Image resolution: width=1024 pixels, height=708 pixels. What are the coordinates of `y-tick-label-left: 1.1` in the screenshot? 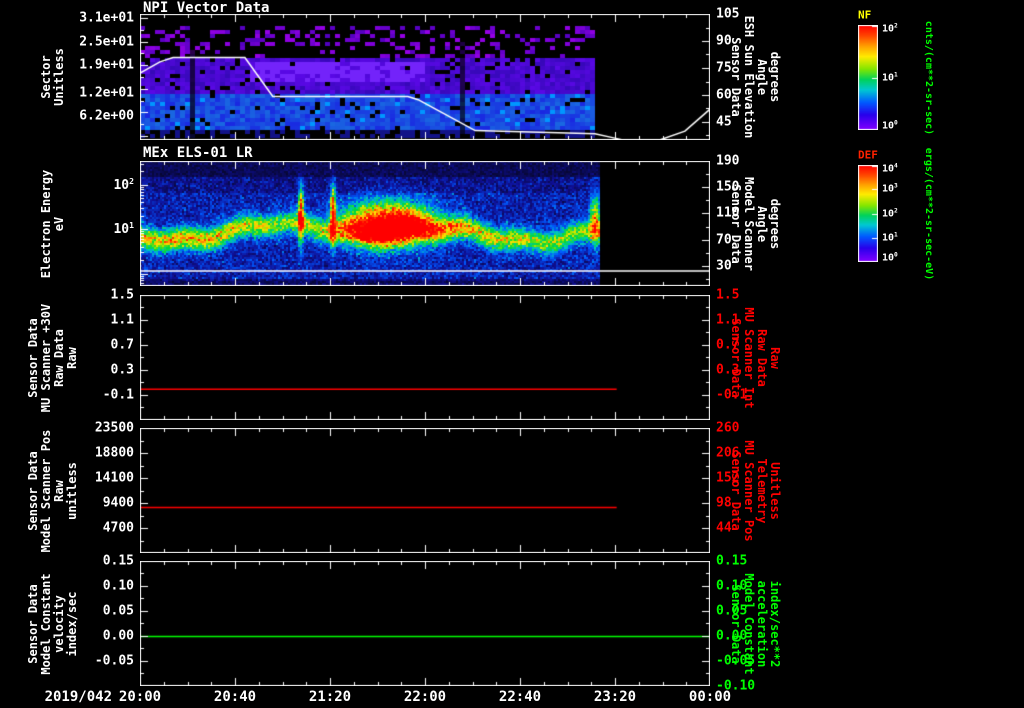 It's located at (122, 320).